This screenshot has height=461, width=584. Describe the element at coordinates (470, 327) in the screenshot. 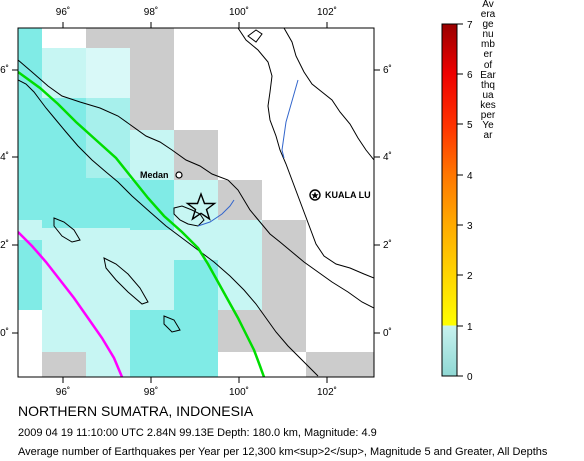

I see `colorbar-tick-1: 1` at that location.